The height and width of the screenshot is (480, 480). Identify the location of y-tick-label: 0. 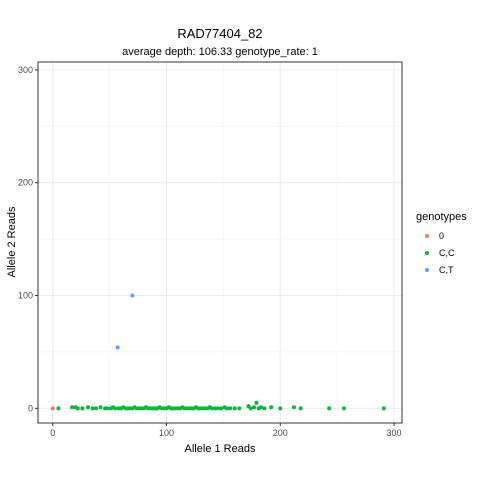
(30, 408).